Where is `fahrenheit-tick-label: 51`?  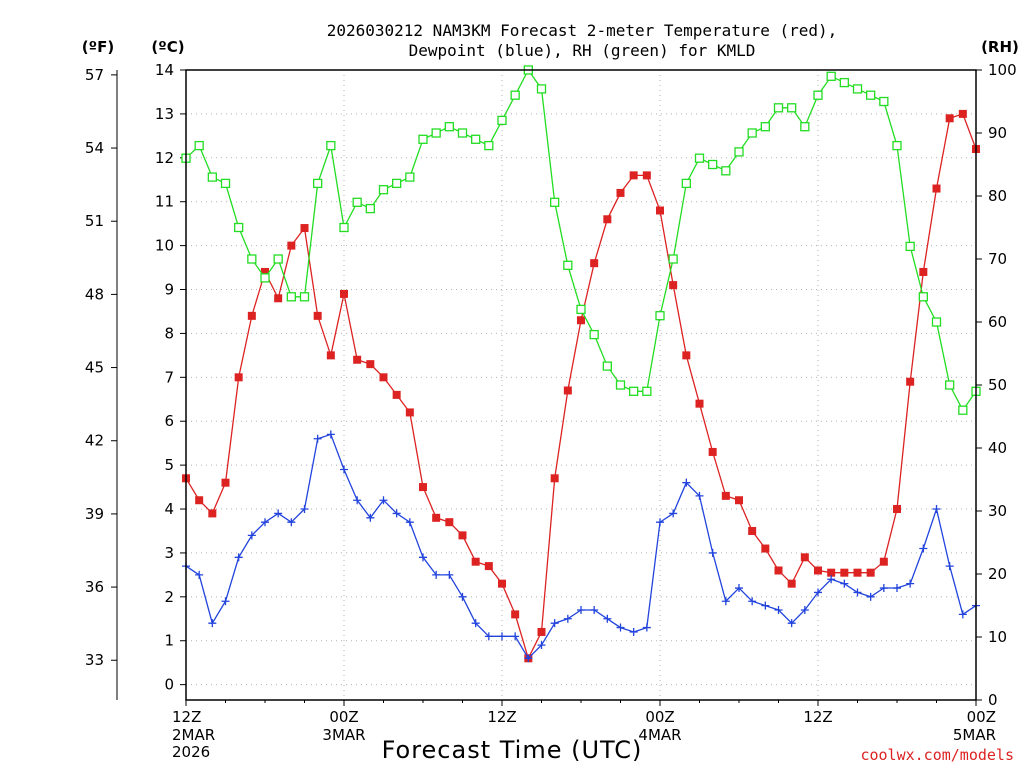
fahrenheit-tick-label: 51 is located at coordinates (94, 221).